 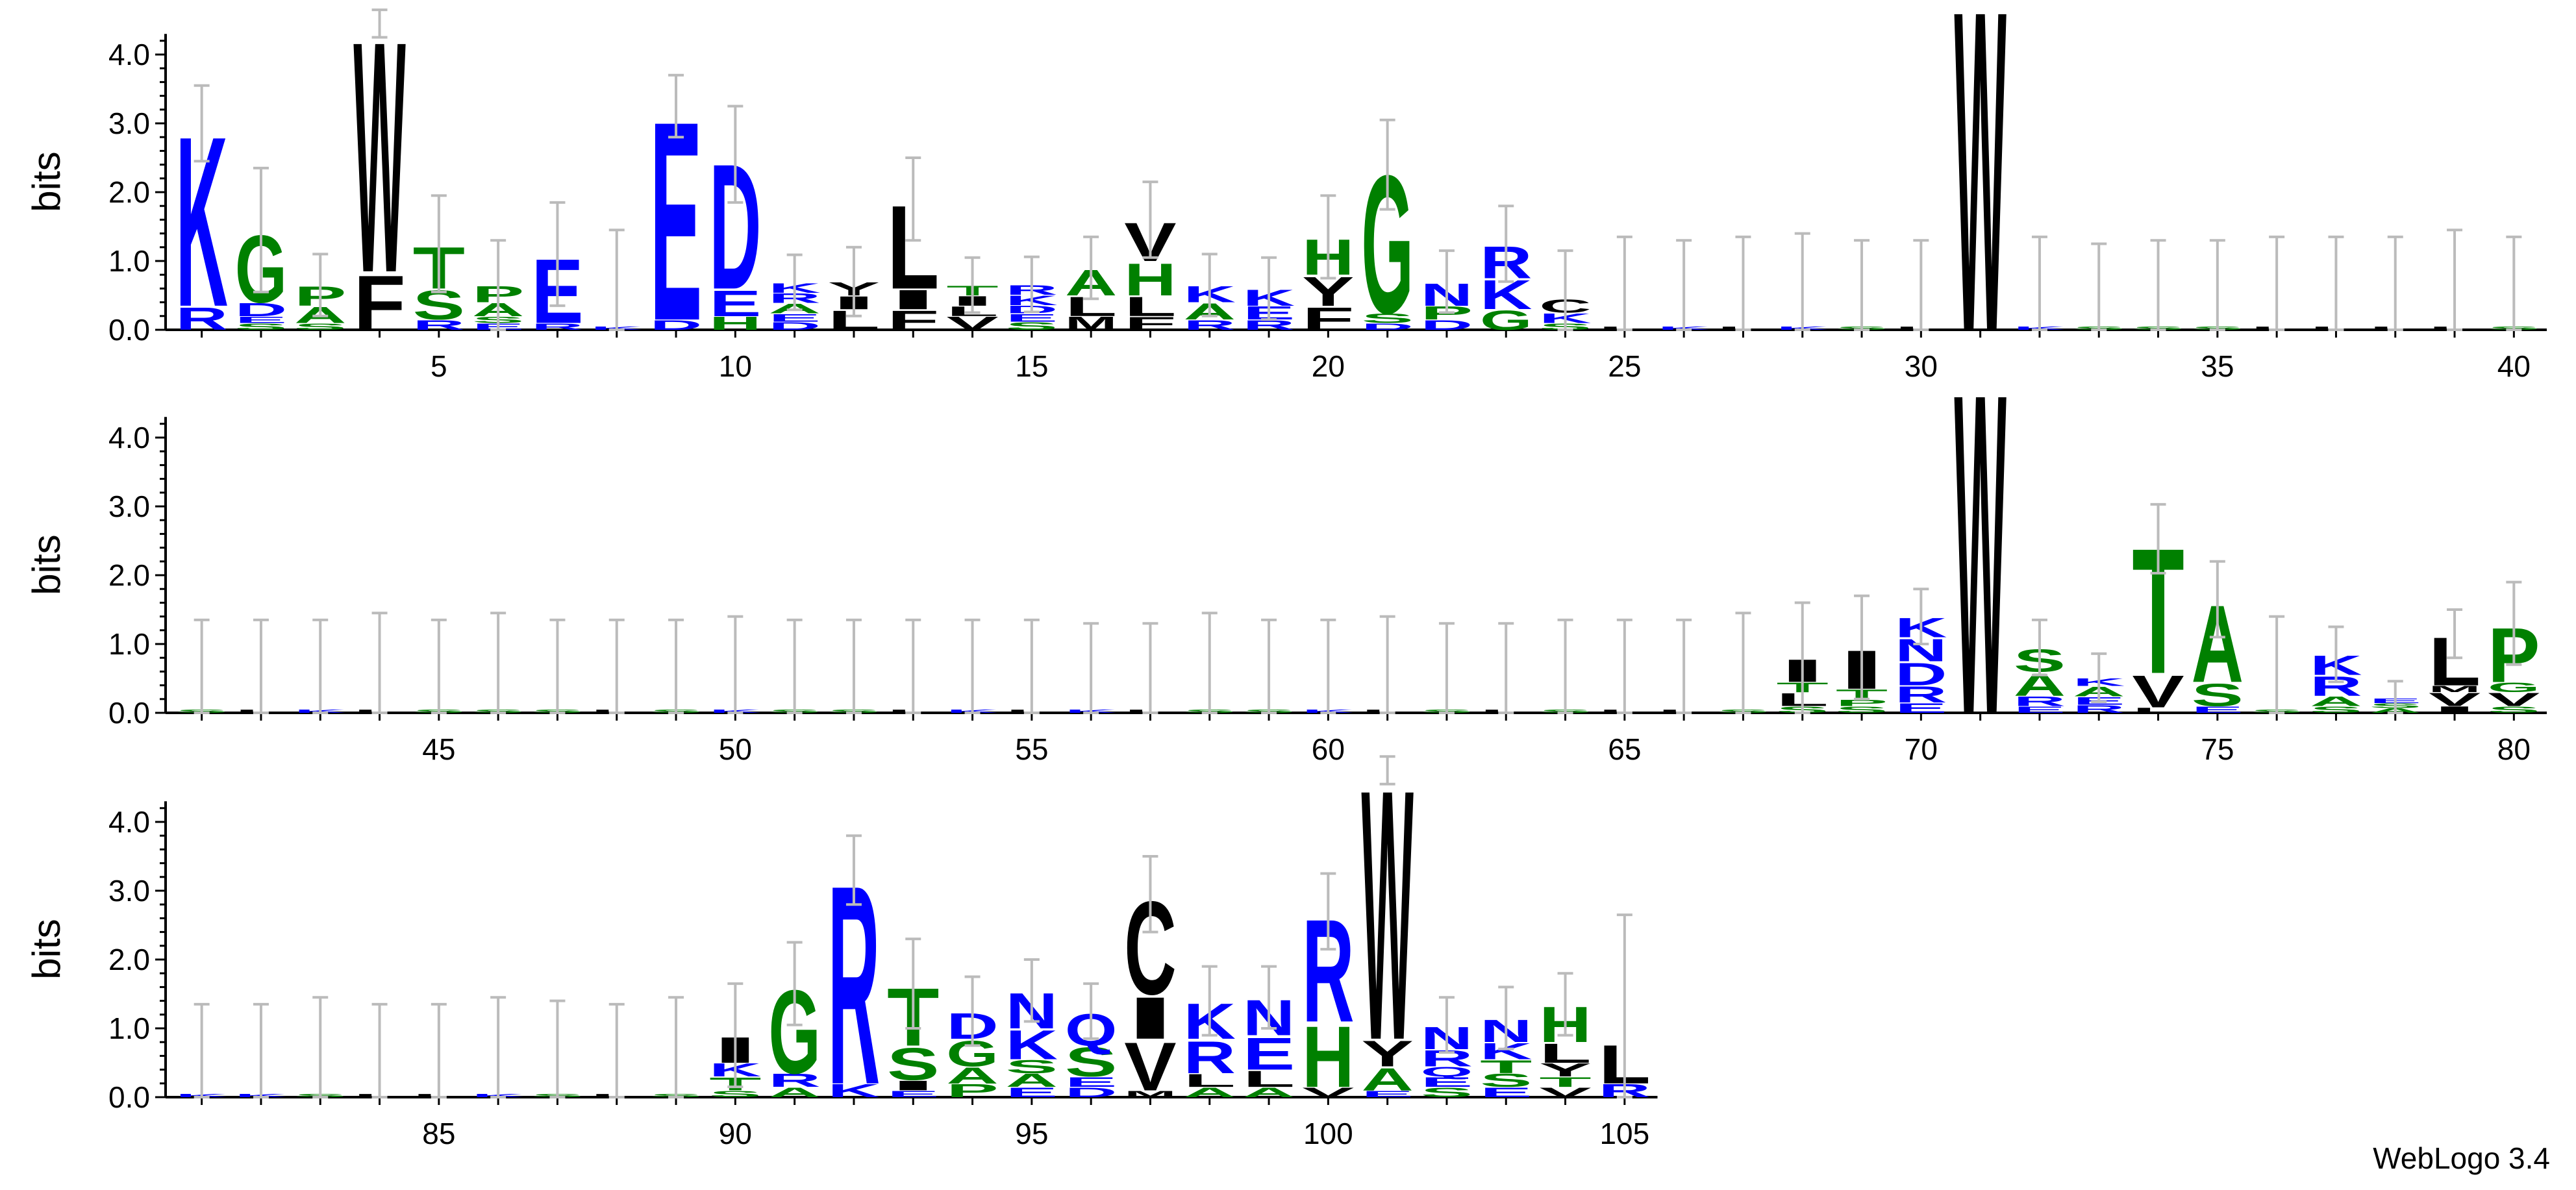 I want to click on logo-column-68: SLTI, so click(x=1803, y=658).